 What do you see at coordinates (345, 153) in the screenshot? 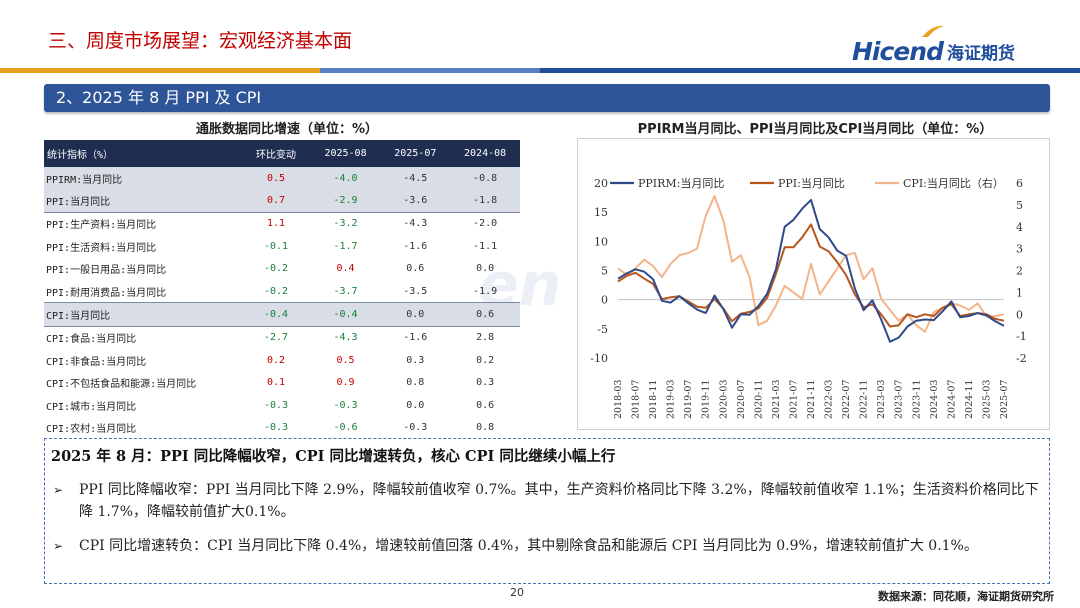
I see `col-header-2025-08: 2025-08` at bounding box center [345, 153].